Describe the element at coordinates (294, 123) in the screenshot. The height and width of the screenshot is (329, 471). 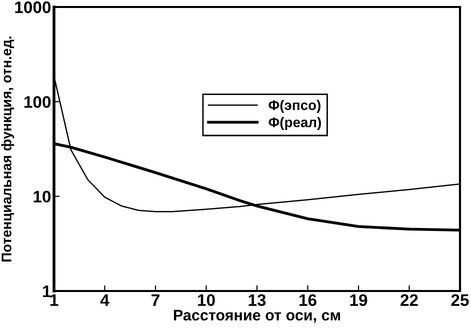
I see `legend-label: Φ(реал)` at that location.